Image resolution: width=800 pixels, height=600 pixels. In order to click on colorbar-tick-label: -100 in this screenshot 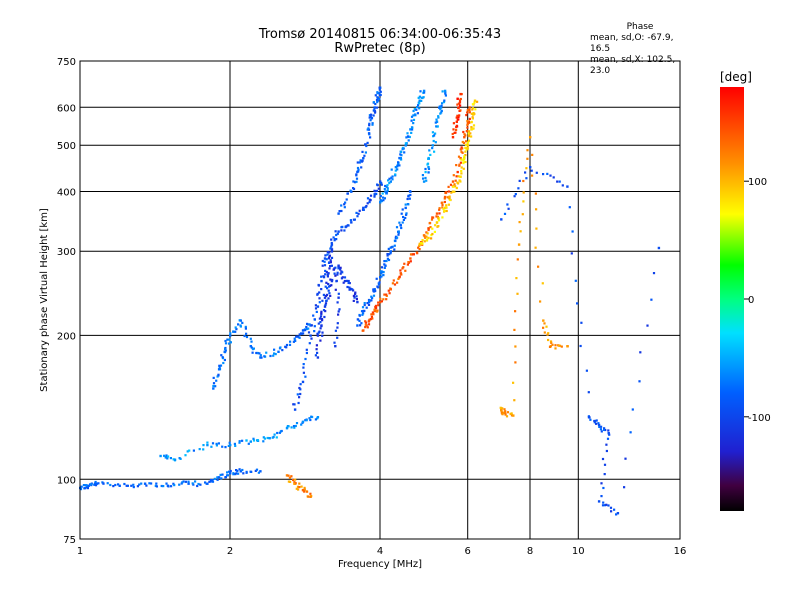, I will do `click(759, 418)`.